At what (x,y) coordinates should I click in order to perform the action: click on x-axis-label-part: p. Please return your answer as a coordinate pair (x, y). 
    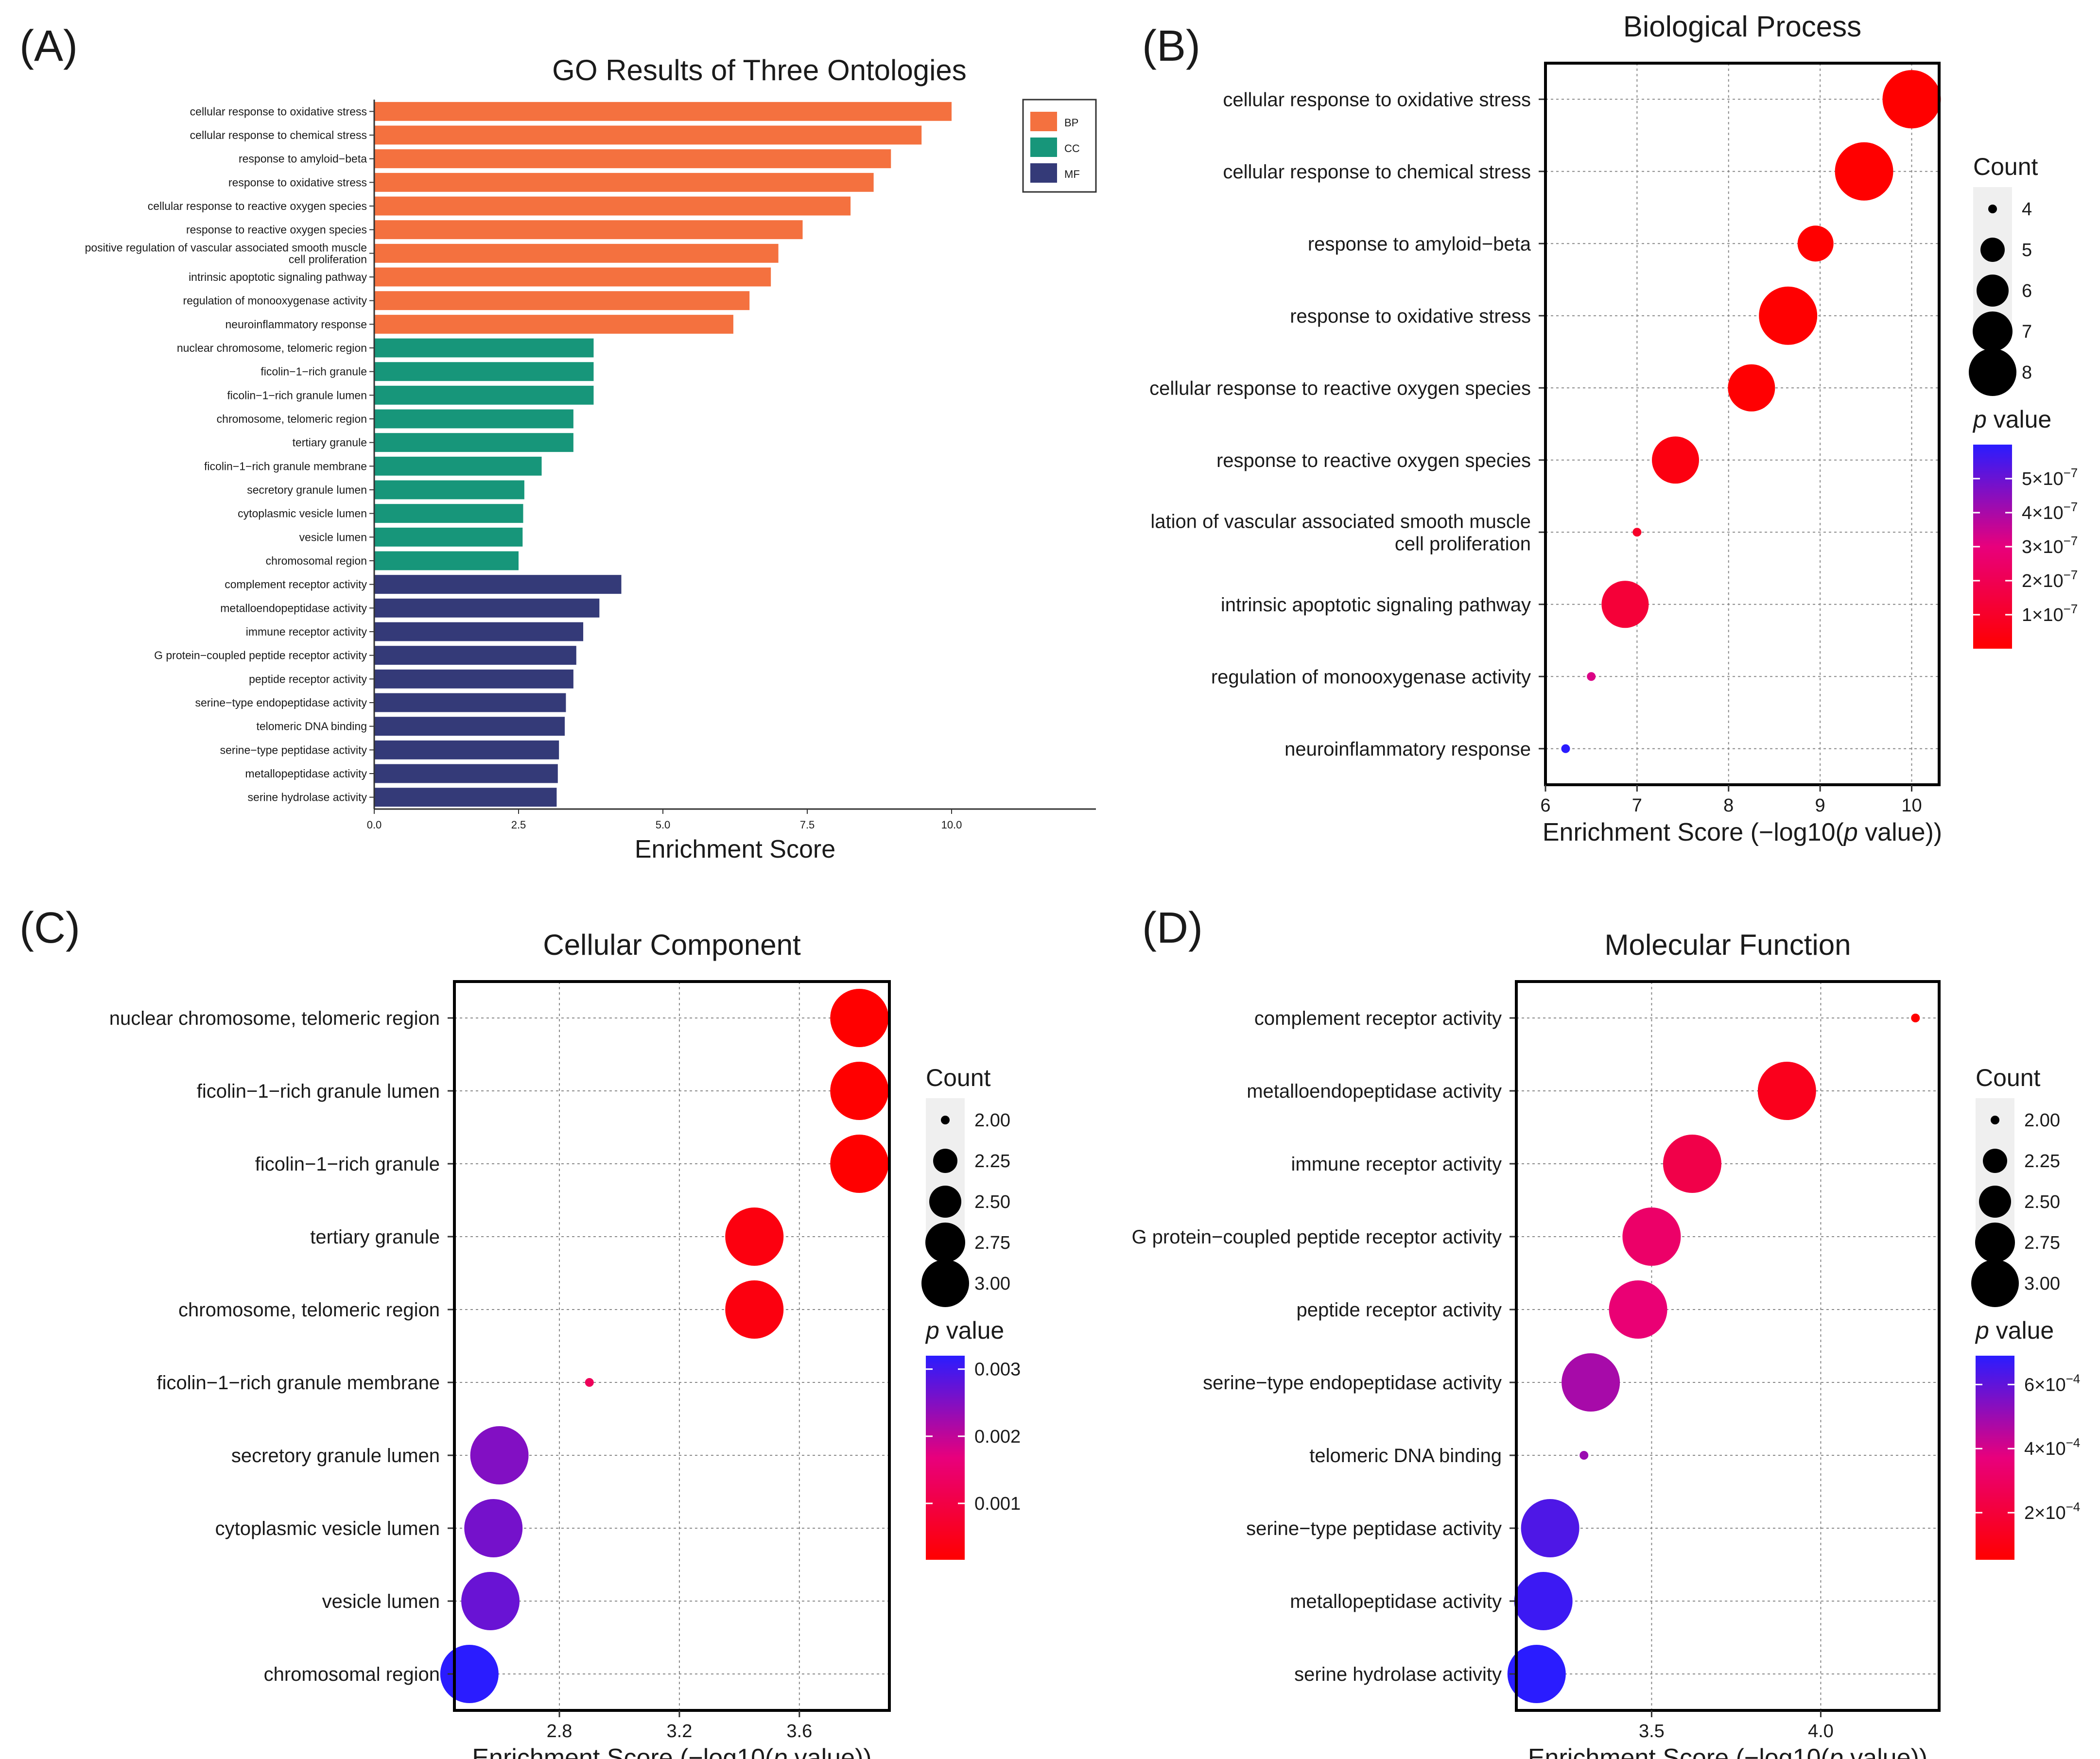
    Looking at the image, I should click on (1835, 1751).